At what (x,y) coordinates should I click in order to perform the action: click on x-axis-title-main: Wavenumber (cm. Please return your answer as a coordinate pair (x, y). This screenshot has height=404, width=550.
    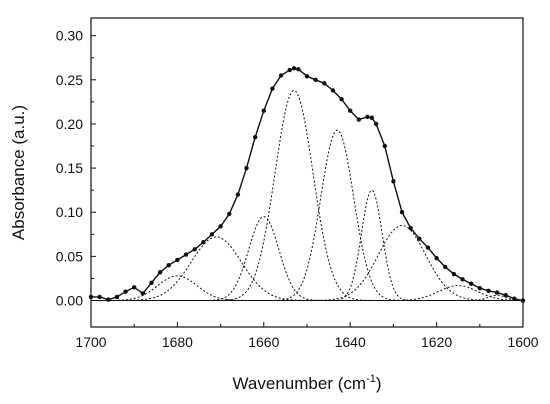
    Looking at the image, I should click on (300, 383).